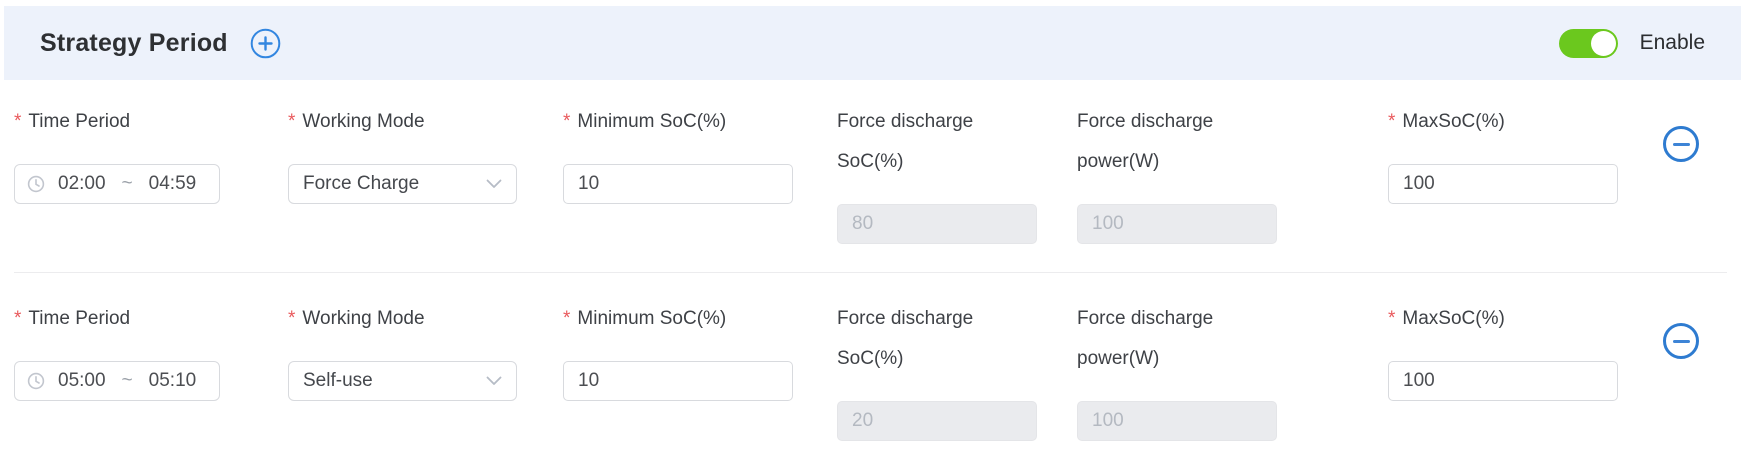 This screenshot has height=450, width=1741. I want to click on working-mode-select: Self-use, so click(402, 381).